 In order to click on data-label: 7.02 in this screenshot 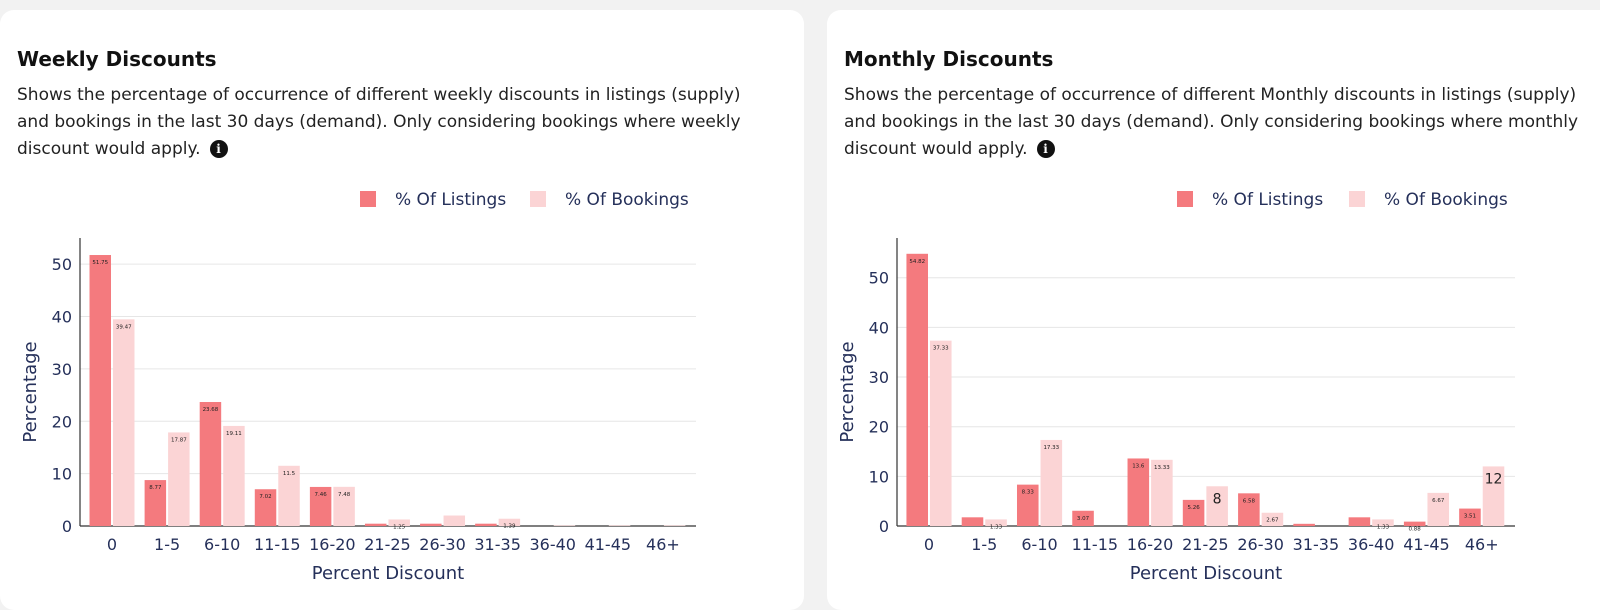, I will do `click(265, 497)`.